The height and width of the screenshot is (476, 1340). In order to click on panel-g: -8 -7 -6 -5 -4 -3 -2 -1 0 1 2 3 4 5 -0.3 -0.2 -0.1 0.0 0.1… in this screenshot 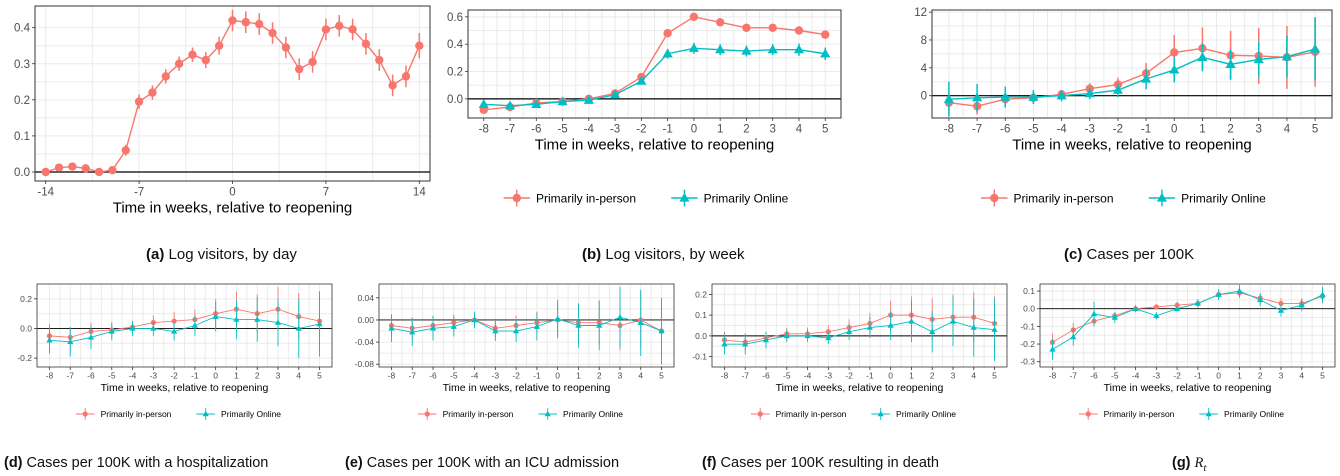, I will do `click(1178, 351)`.